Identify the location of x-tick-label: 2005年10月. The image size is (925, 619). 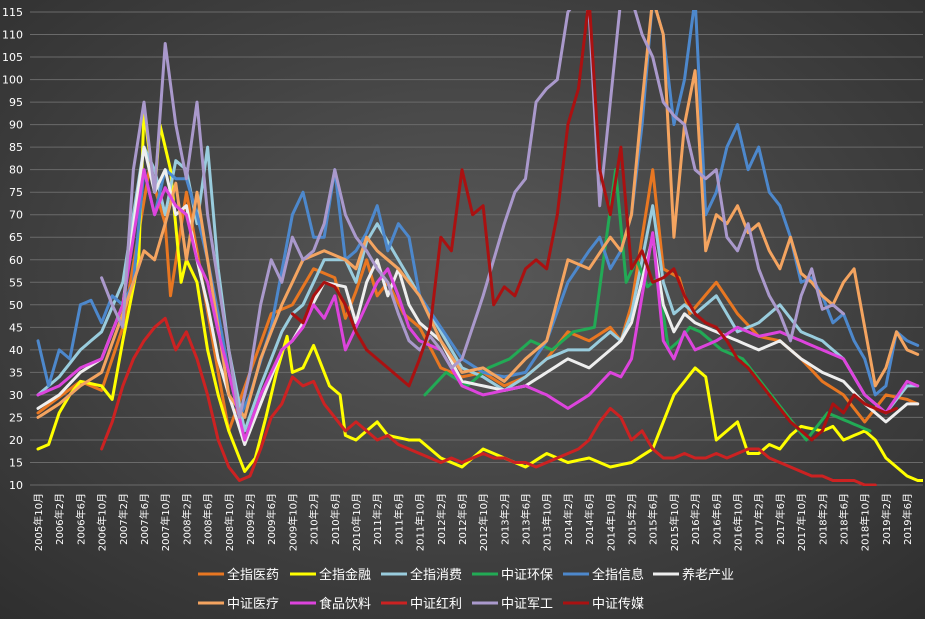
(38, 522).